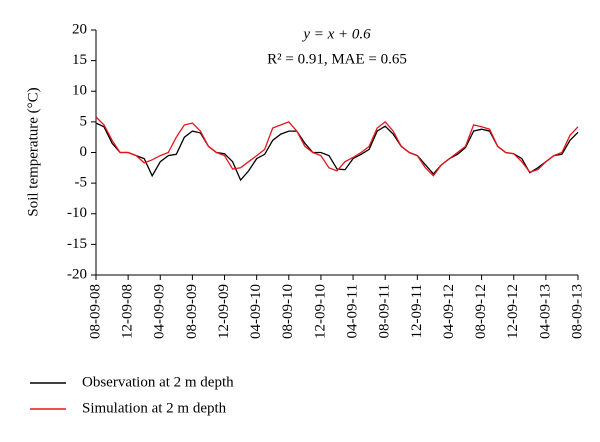 Image resolution: width=600 pixels, height=442 pixels. I want to click on x-tick-label: 04-09-13, so click(545, 311).